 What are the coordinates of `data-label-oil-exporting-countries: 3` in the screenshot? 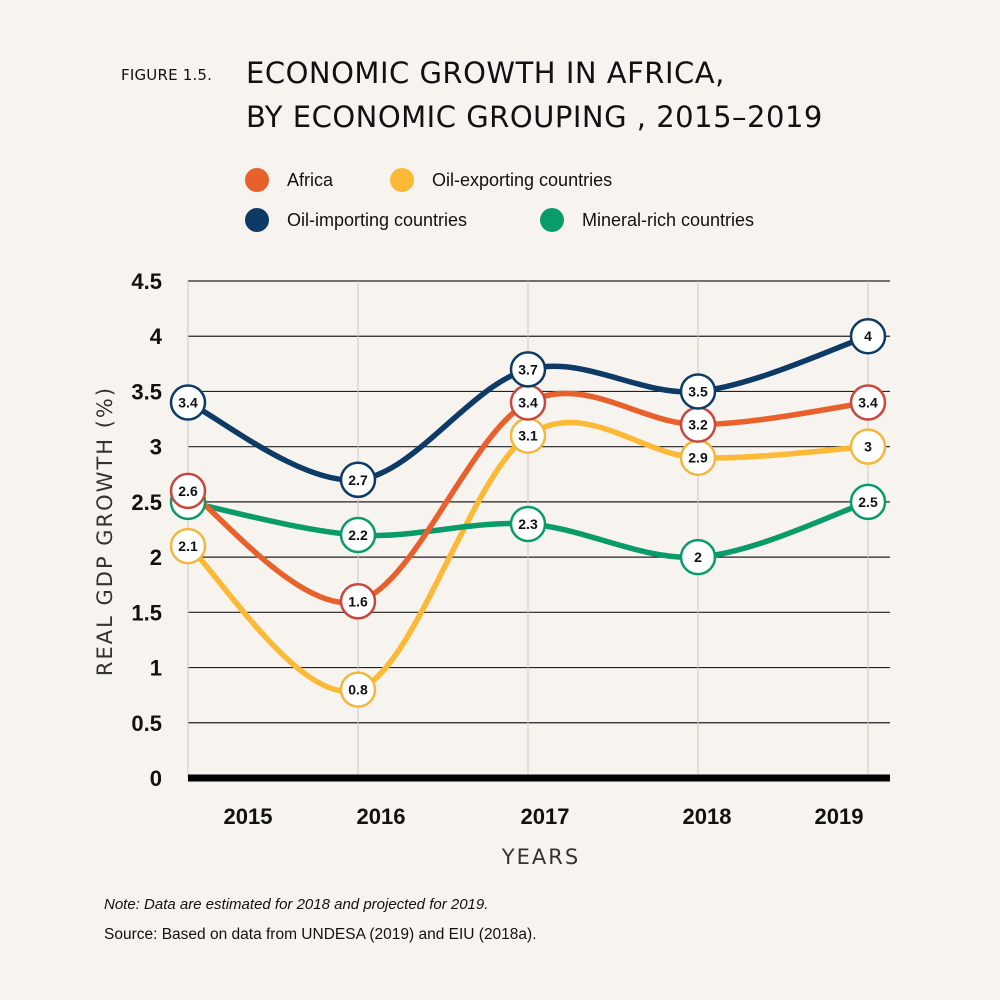 It's located at (868, 447).